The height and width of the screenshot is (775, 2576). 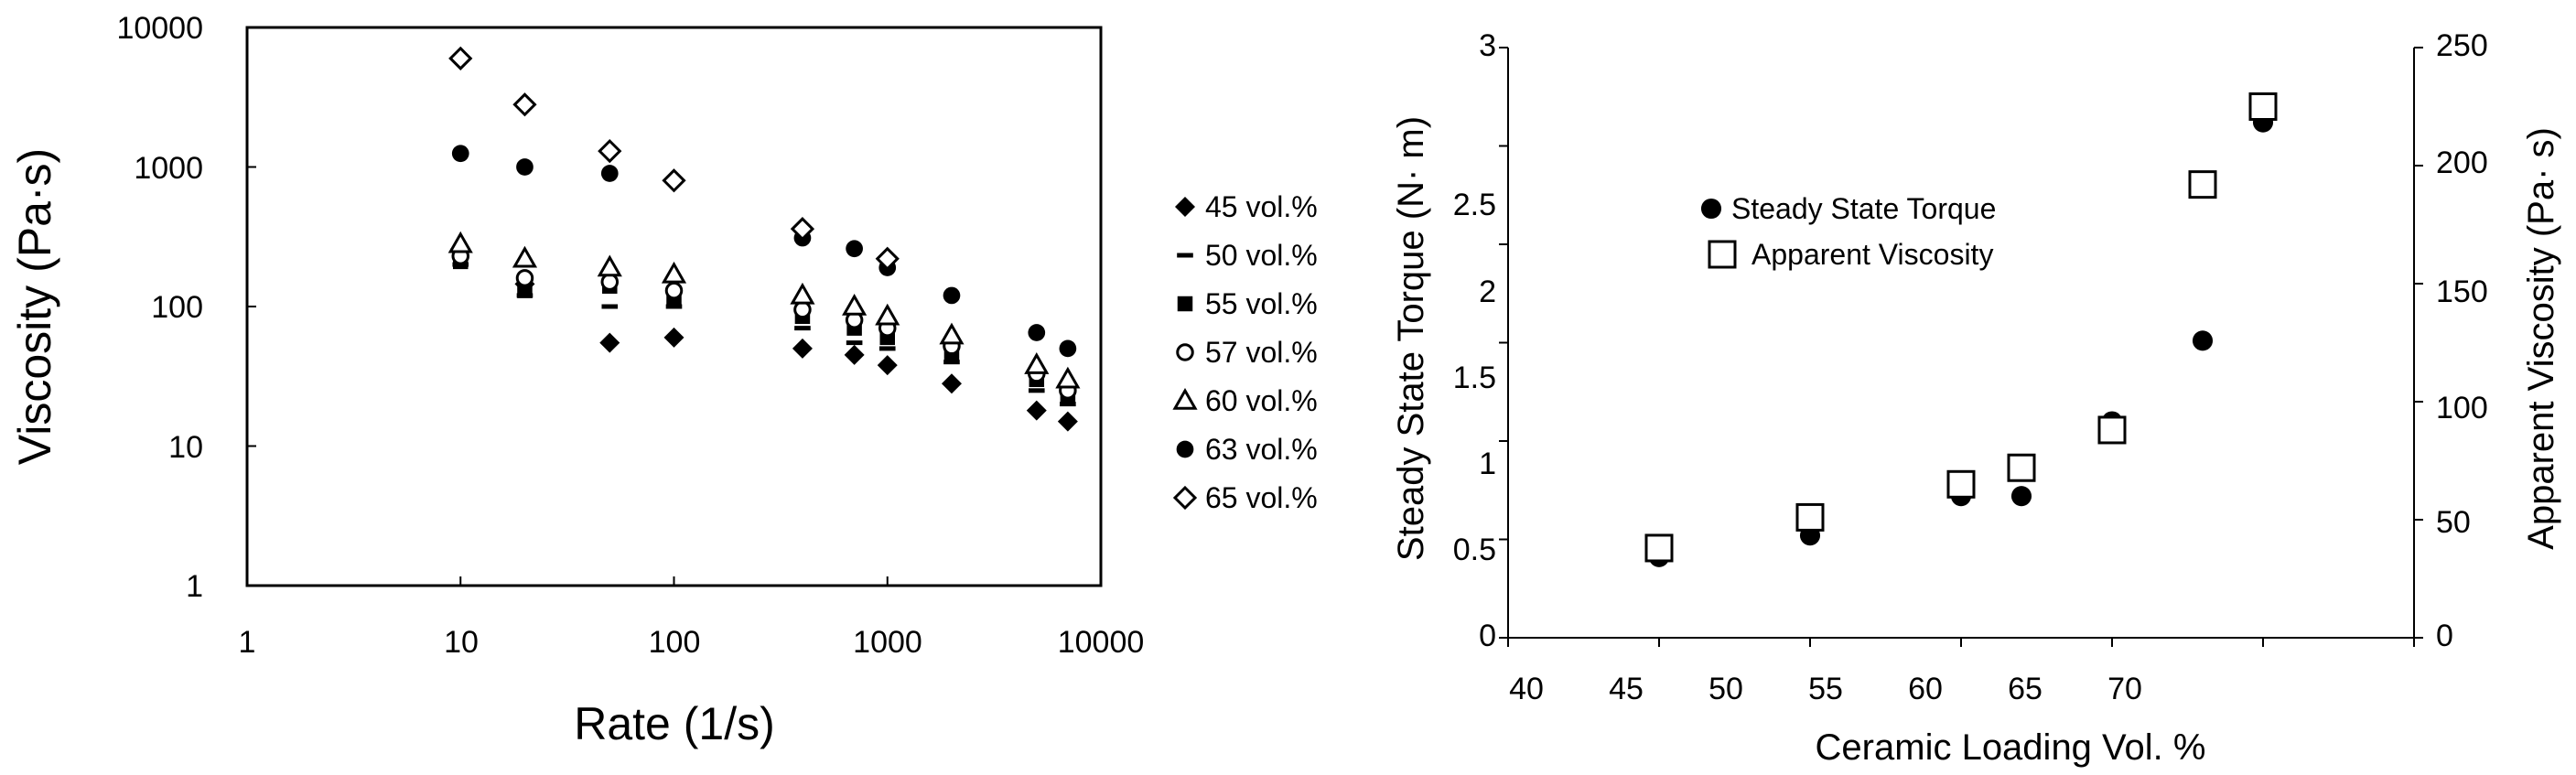 I want to click on right-left-y-tick-labels: 0 0.5 1 1.5 2 2.5 3, so click(x=1474, y=341).